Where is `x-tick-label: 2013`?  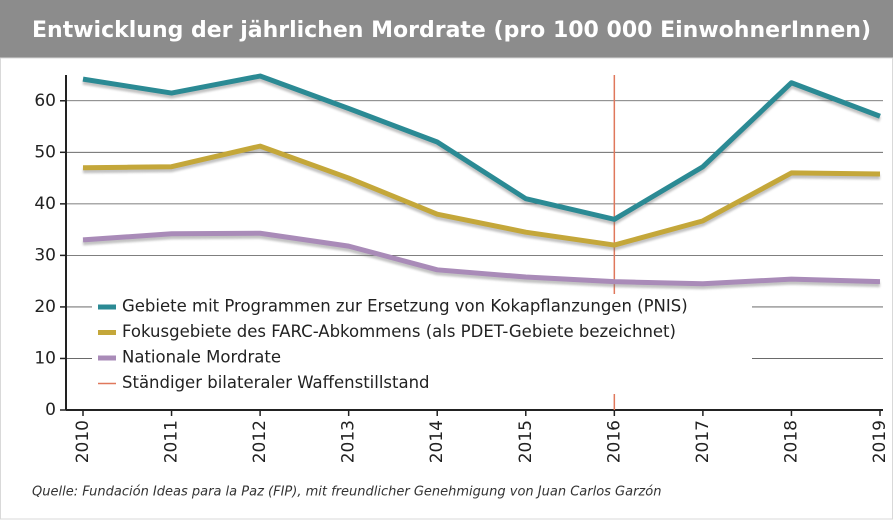 x-tick-label: 2013 is located at coordinates (349, 441).